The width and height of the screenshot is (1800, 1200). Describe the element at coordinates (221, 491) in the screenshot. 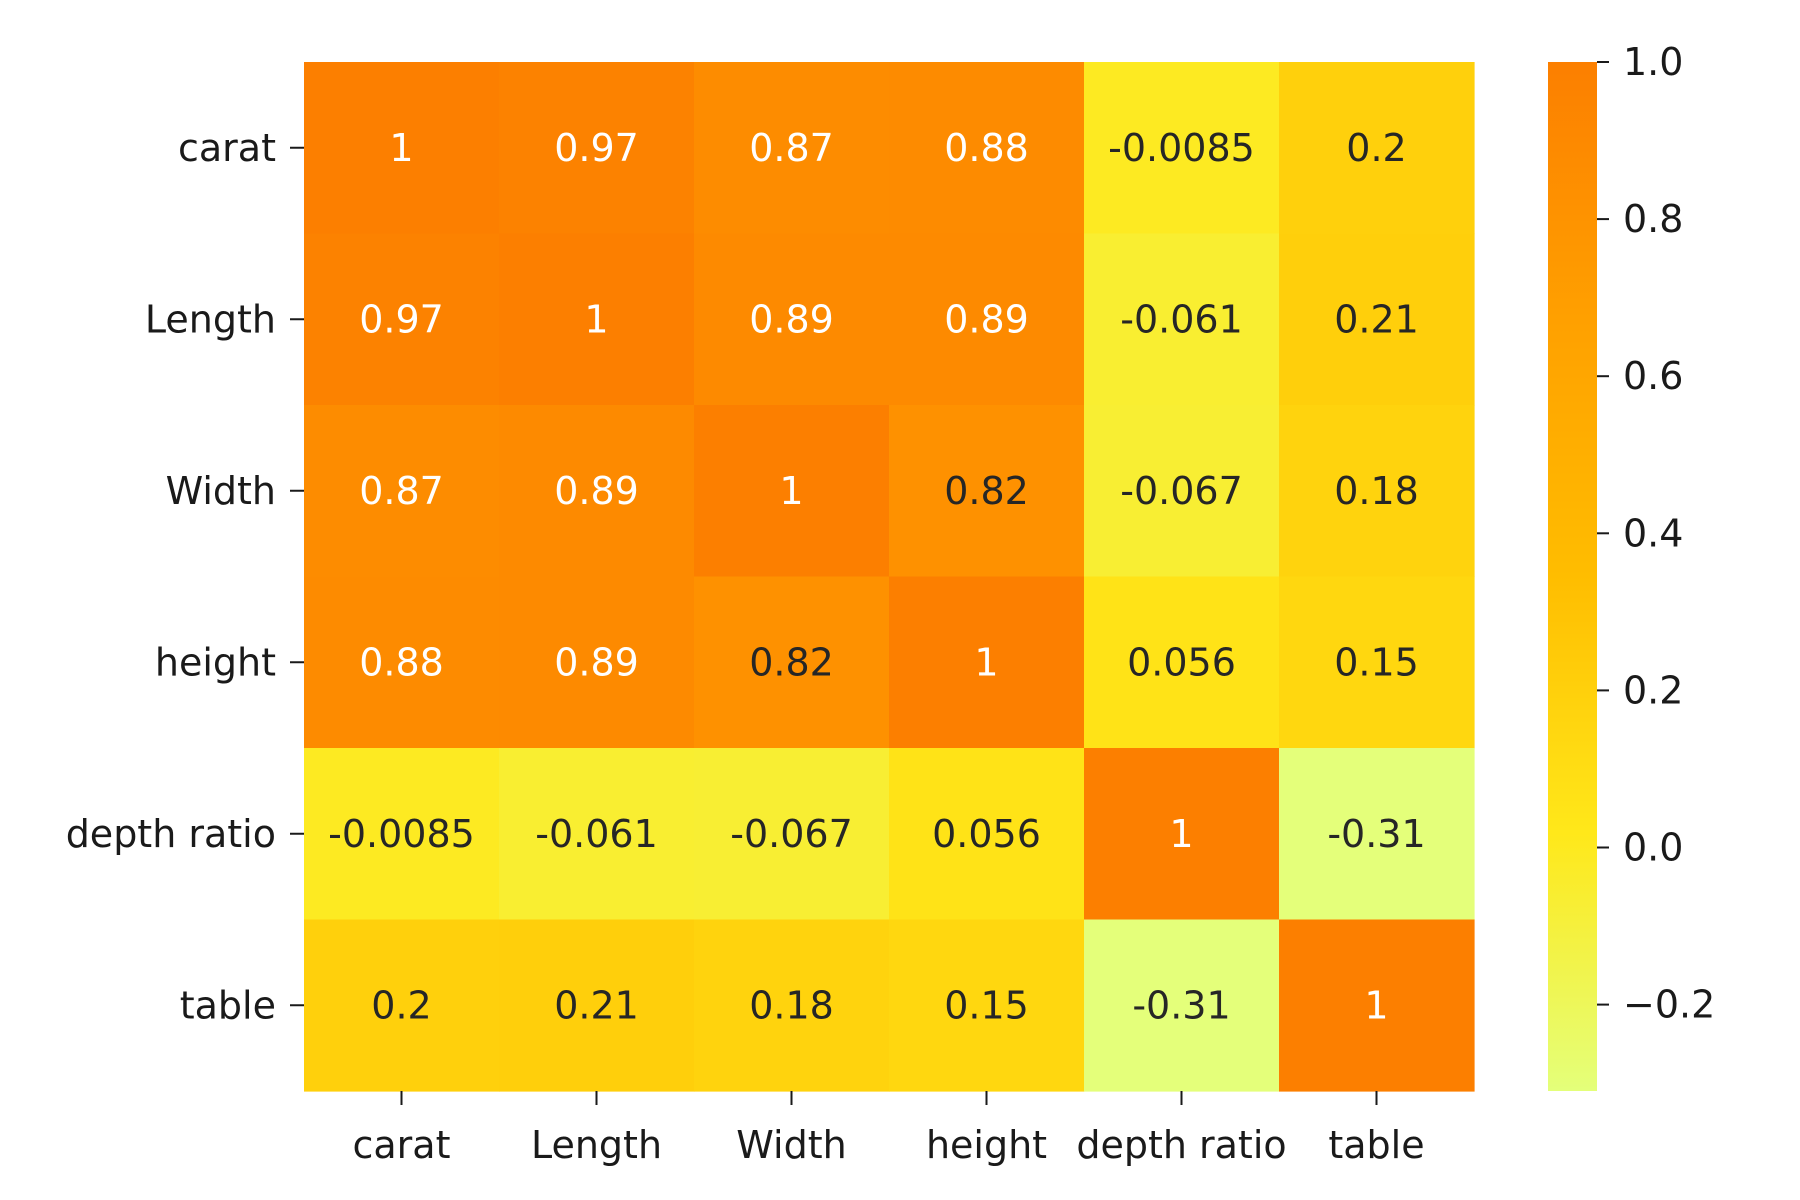

I see `y-tick-label: Width` at that location.